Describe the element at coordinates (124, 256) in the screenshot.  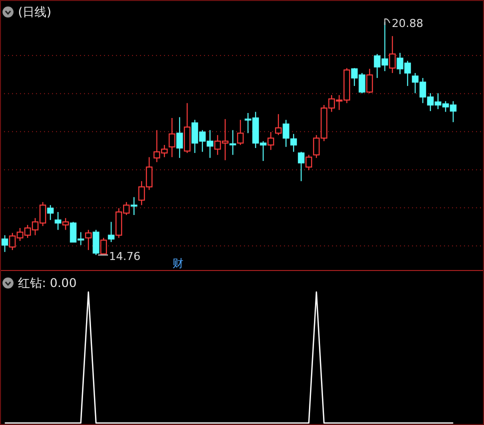
I see `annotation: 14.76` at that location.